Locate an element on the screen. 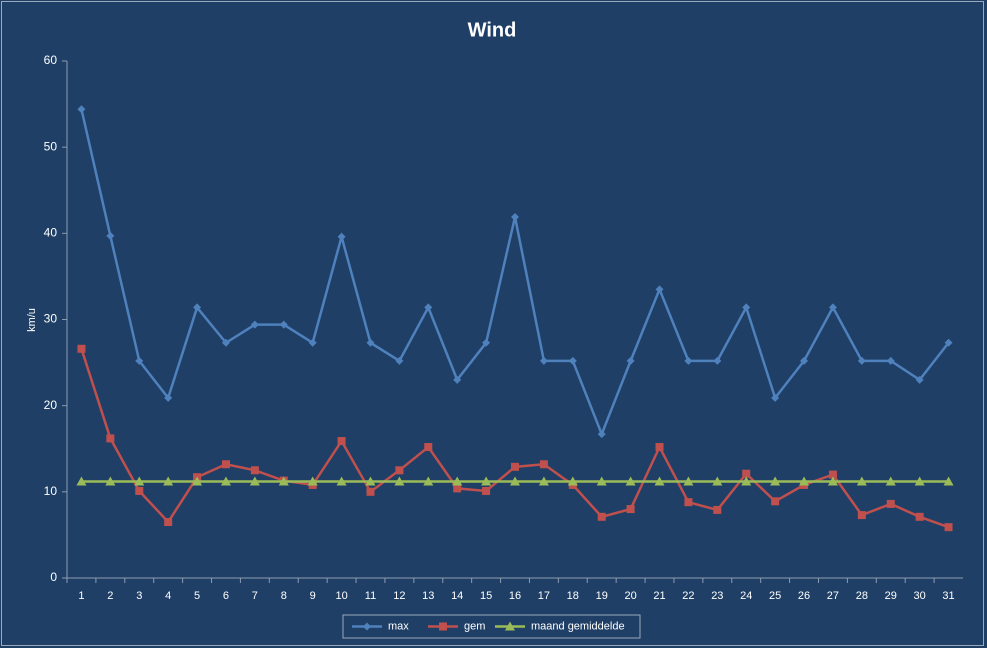 This screenshot has width=987, height=648. legend-label: gem is located at coordinates (474, 626).